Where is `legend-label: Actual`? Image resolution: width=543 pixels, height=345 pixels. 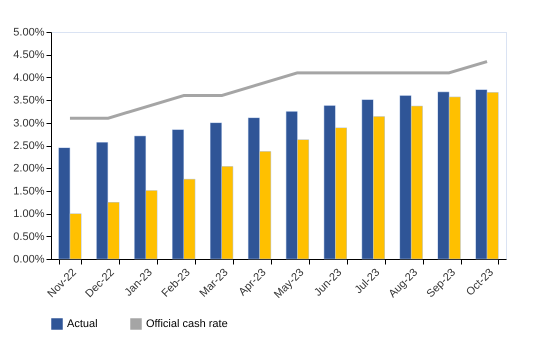
legend-label: Actual is located at coordinates (82, 324).